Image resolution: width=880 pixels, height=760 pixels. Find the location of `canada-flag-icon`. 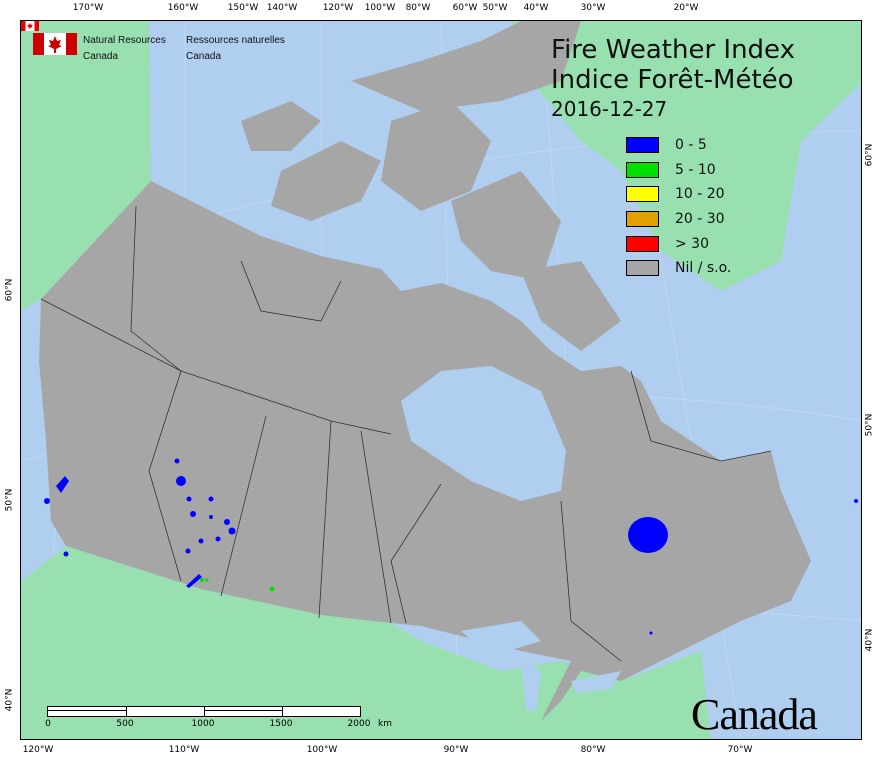

canada-flag-icon is located at coordinates (55, 44).